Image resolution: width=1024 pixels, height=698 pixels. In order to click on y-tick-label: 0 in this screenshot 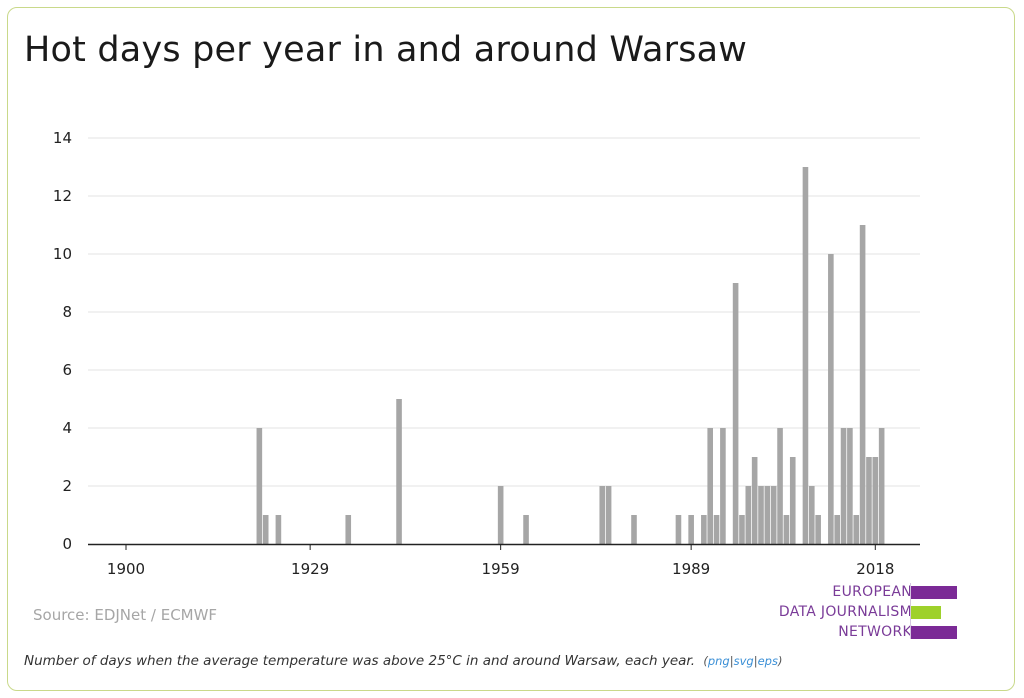, I will do `click(67, 544)`.